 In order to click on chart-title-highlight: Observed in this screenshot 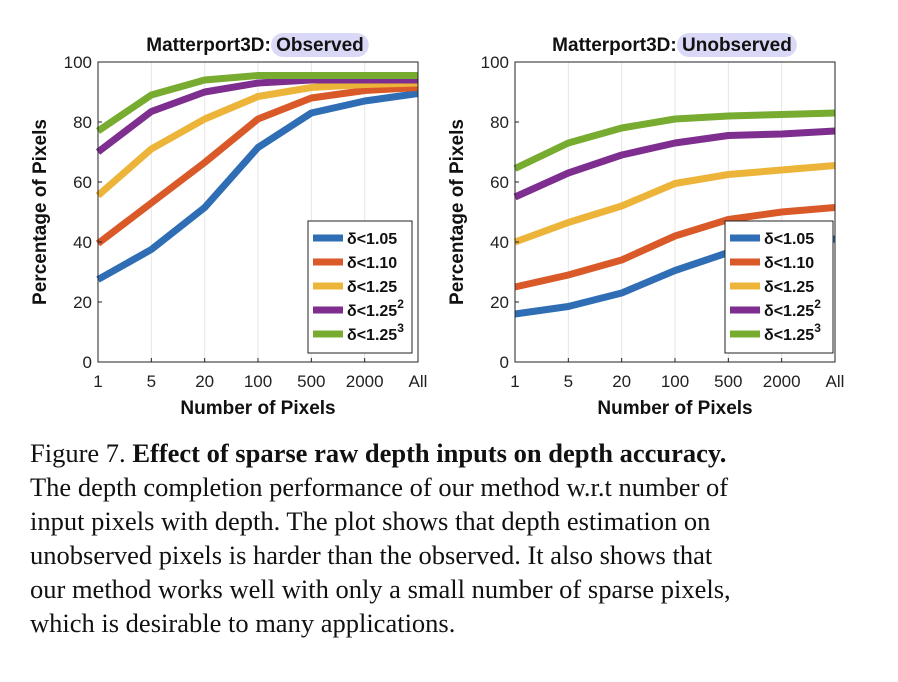, I will do `click(320, 45)`.